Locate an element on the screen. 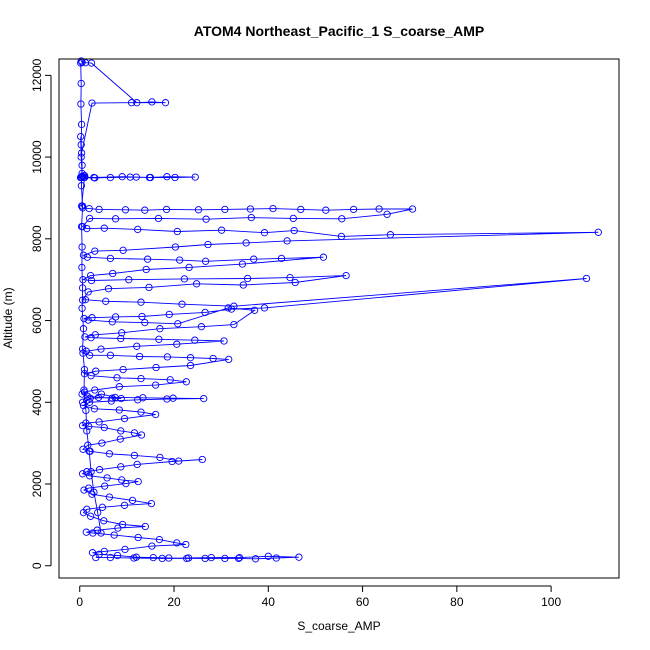  x-tick-label: 80 is located at coordinates (457, 602).